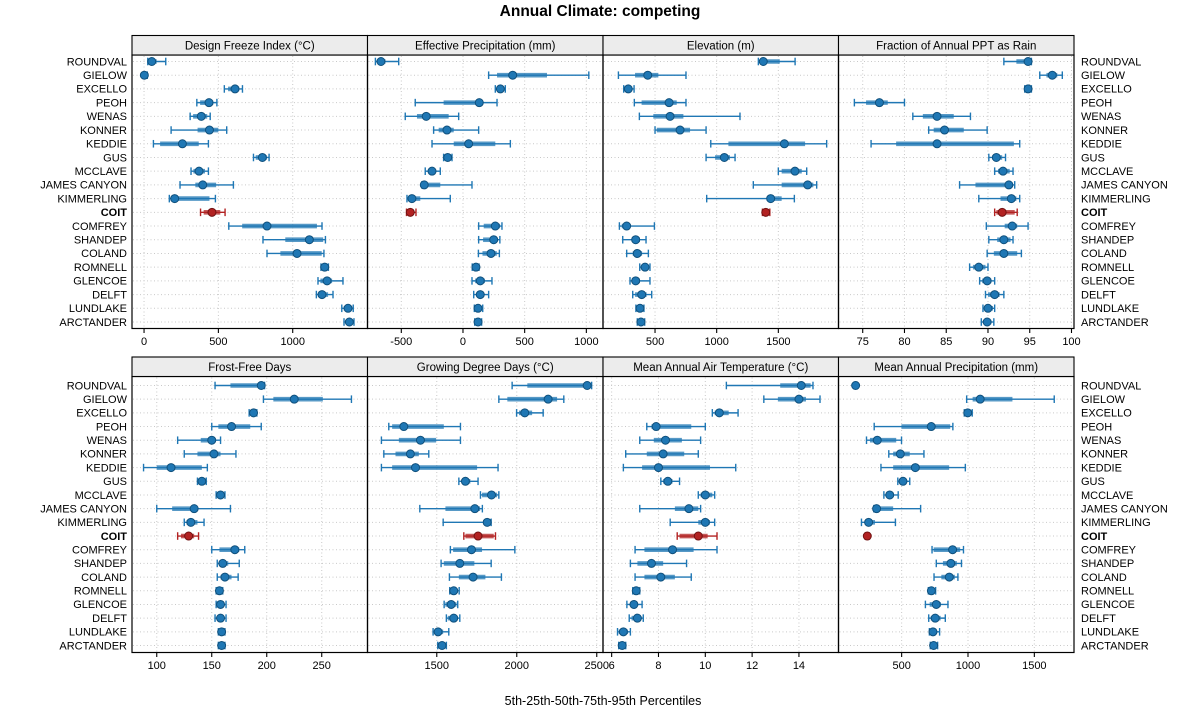 The width and height of the screenshot is (1200, 725). What do you see at coordinates (101, 414) in the screenshot?
I see `site-label-left: EXCELLO` at bounding box center [101, 414].